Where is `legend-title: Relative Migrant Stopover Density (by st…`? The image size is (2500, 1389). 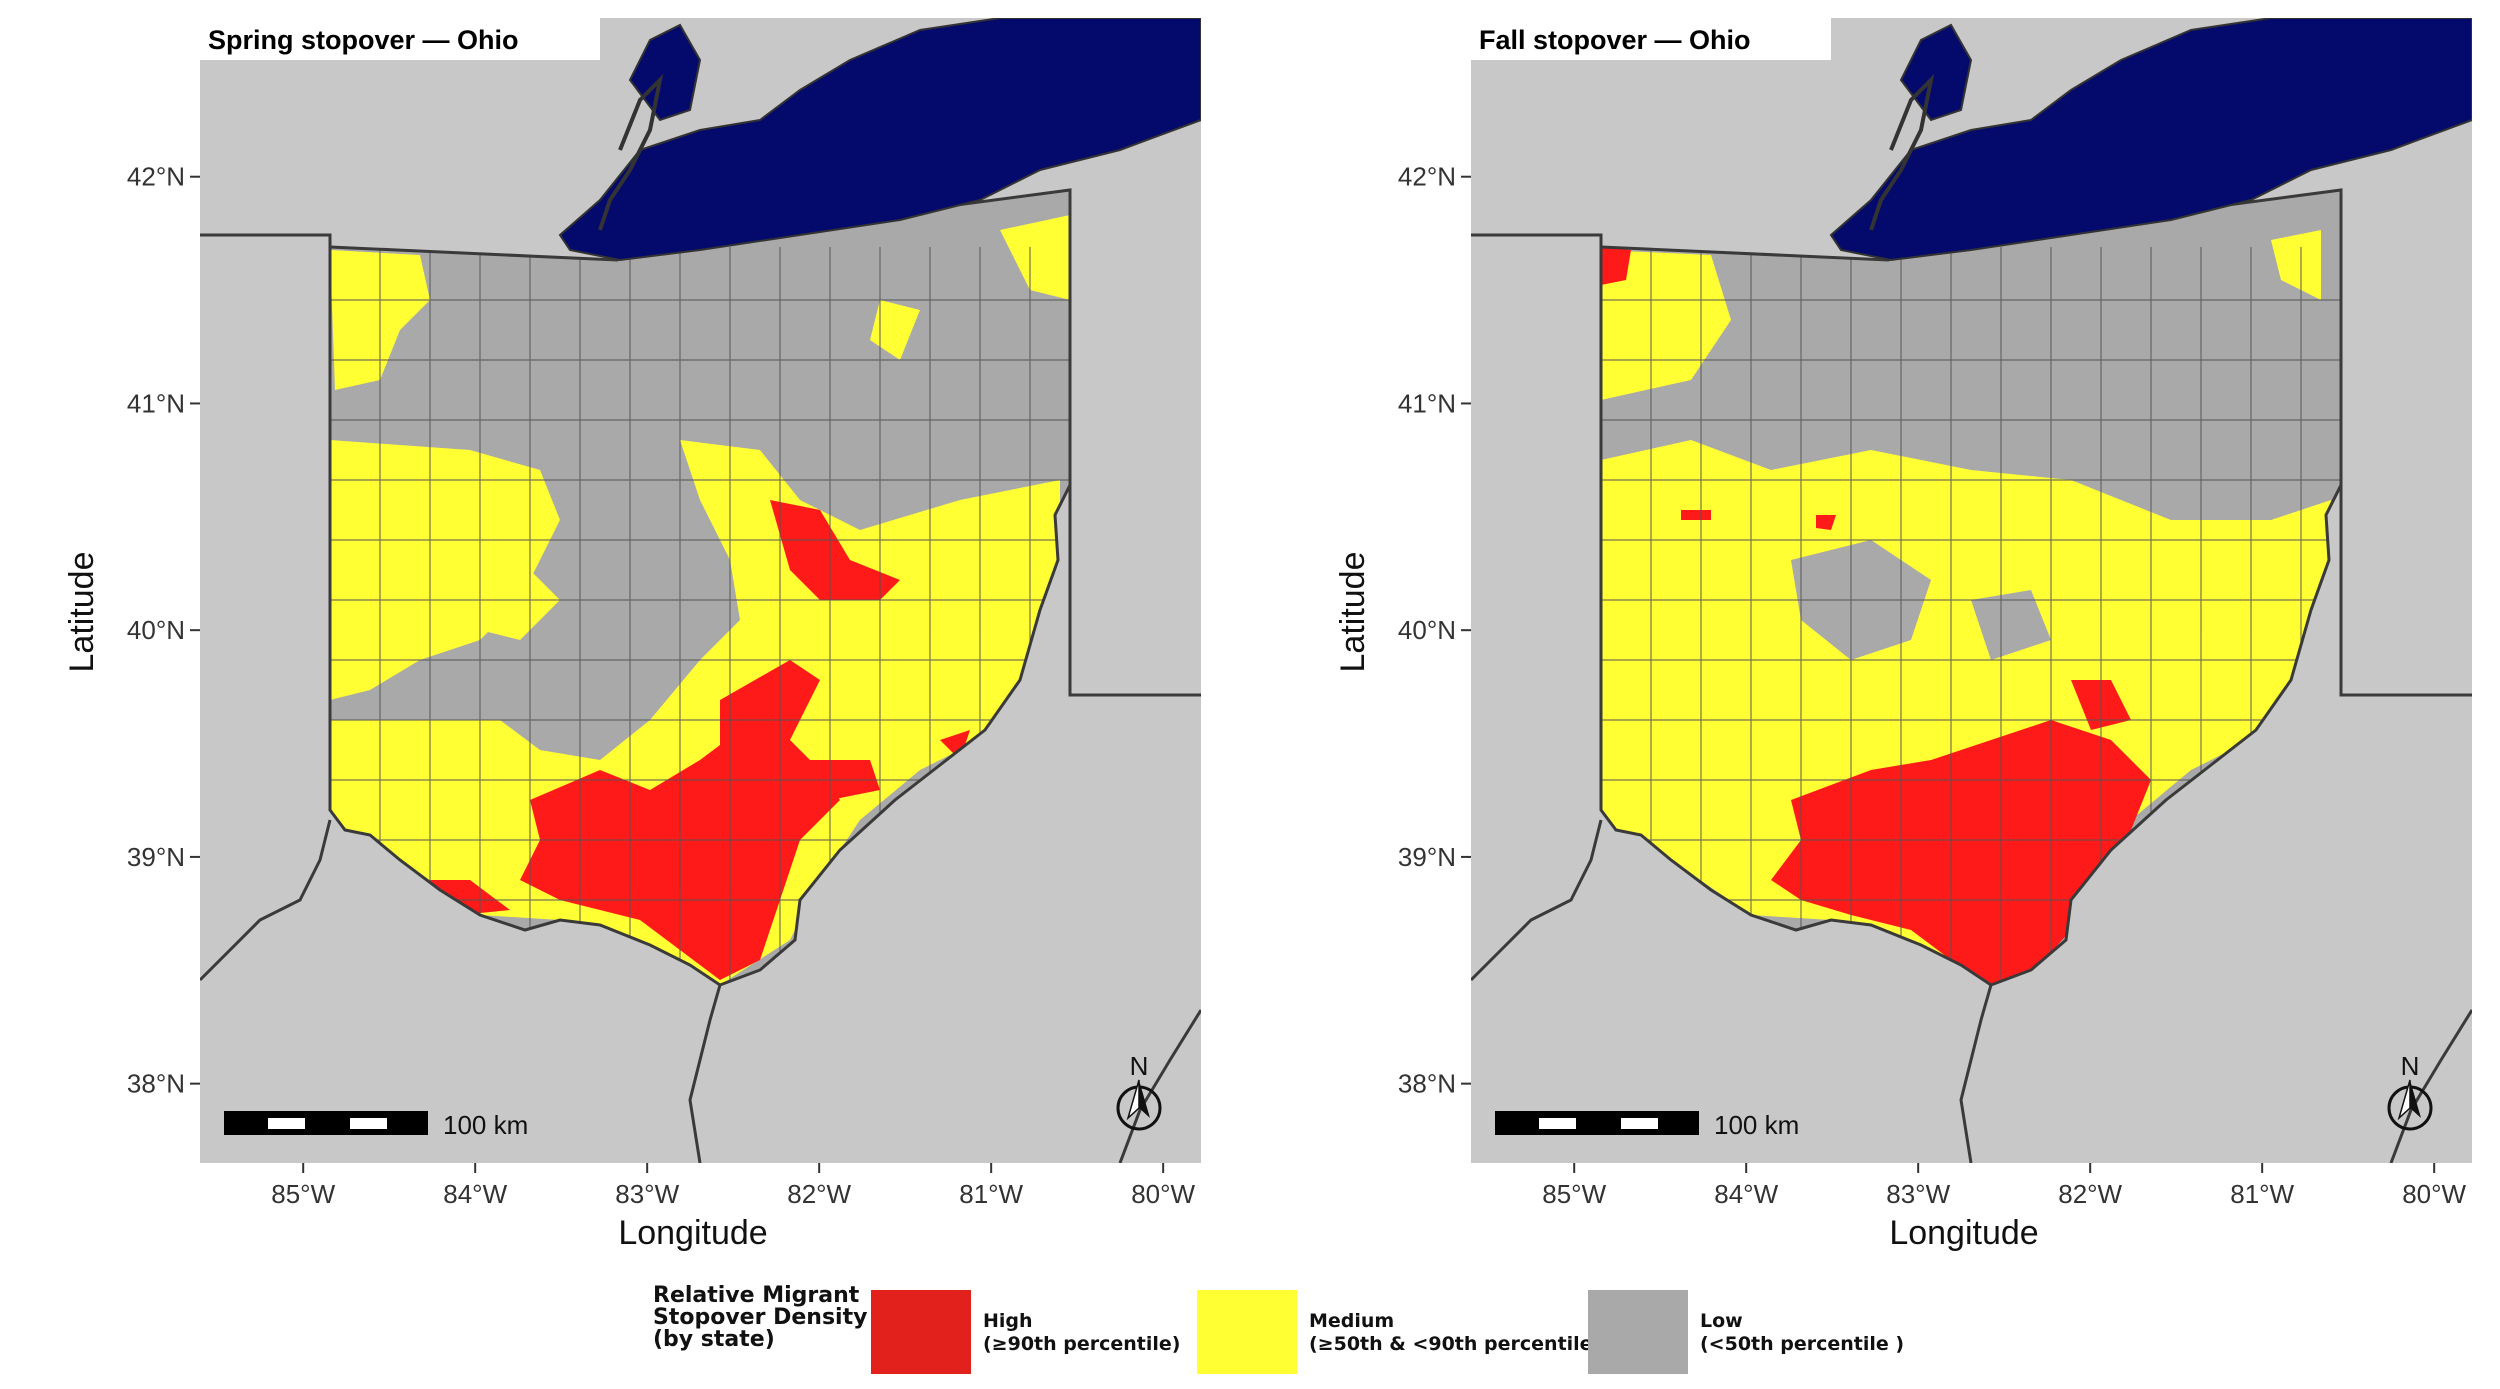
legend-title: Relative Migrant Stopover Density (by st… is located at coordinates (760, 1317).